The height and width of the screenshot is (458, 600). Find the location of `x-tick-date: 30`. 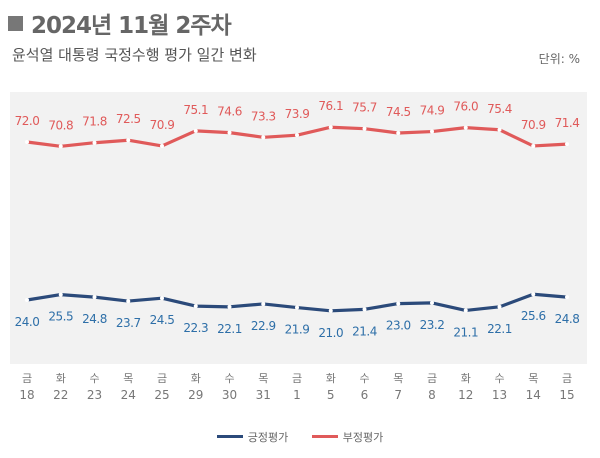

x-tick-date: 30 is located at coordinates (229, 395).